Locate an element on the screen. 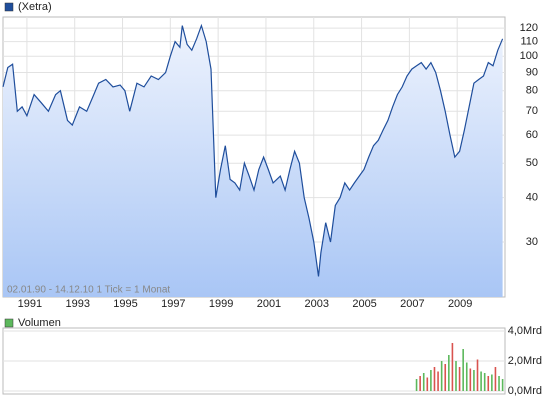 The height and width of the screenshot is (401, 545). y-tick-label: 2,0Mrd is located at coordinates (525, 361).